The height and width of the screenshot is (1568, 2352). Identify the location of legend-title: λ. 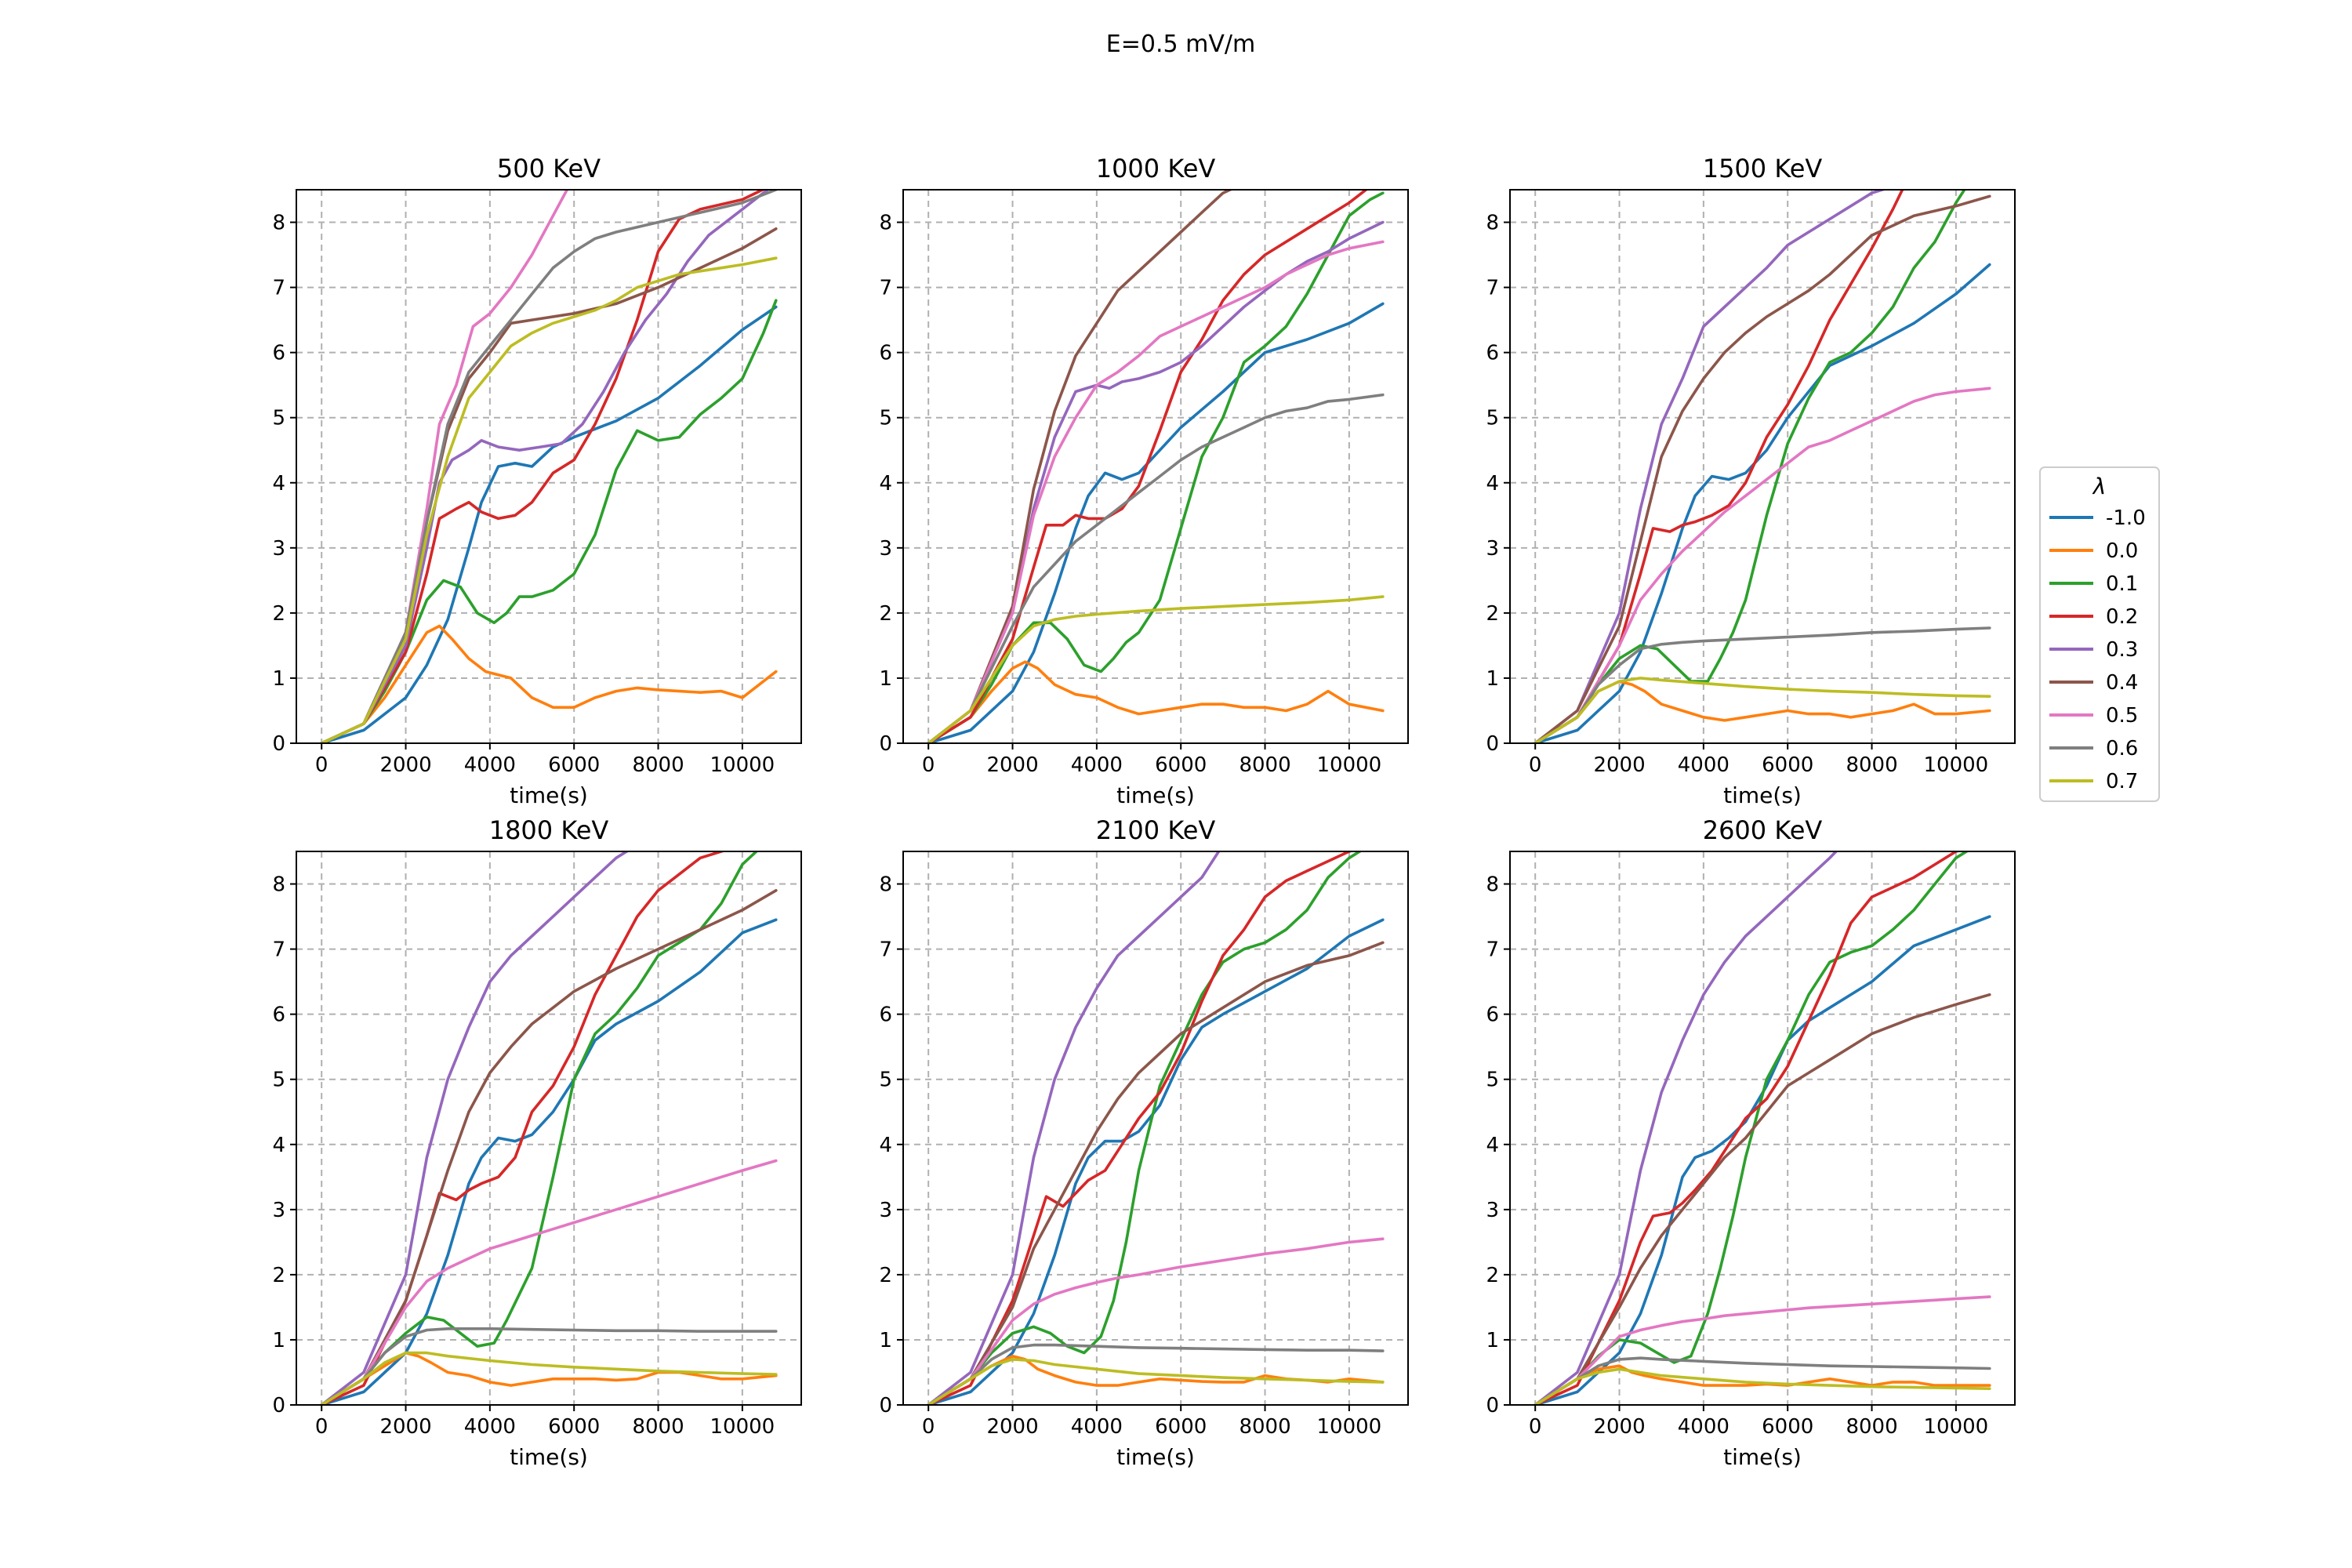
(2099, 486).